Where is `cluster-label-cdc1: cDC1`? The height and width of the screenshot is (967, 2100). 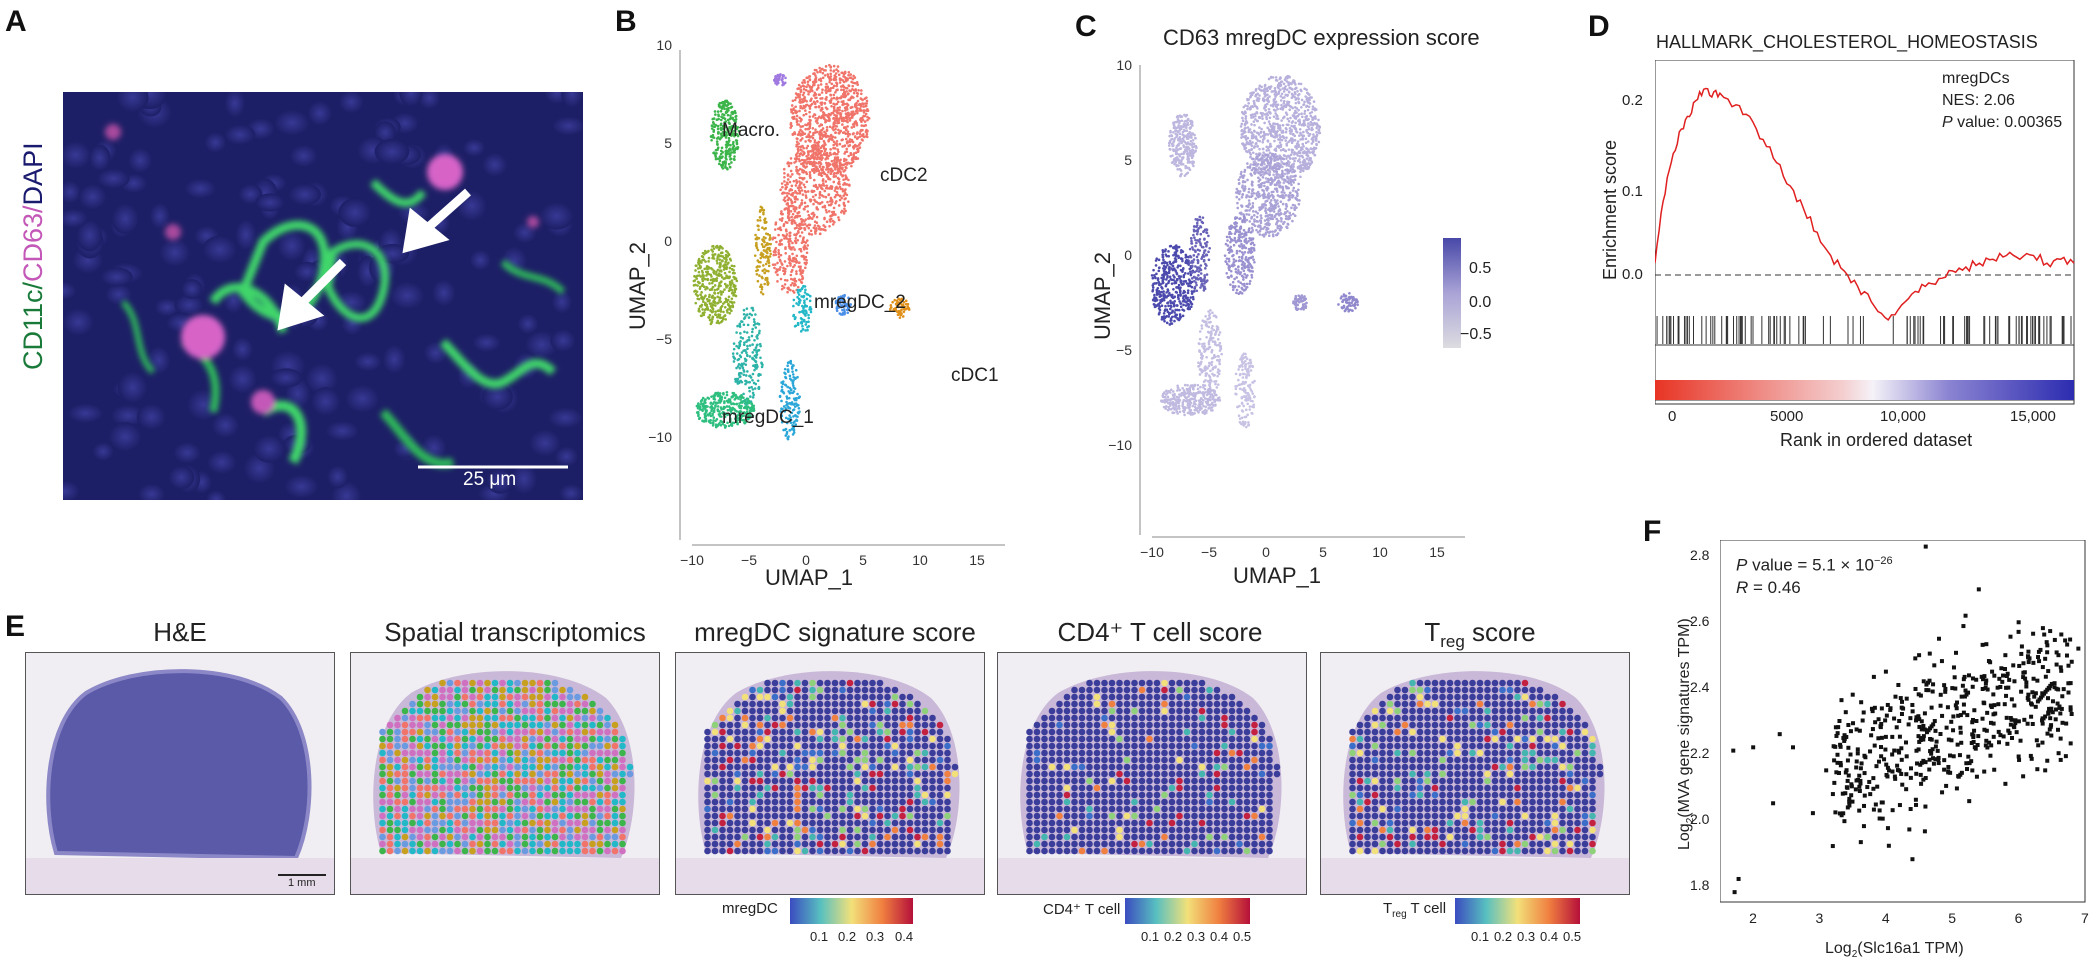
cluster-label-cdc1: cDC1 is located at coordinates (975, 375).